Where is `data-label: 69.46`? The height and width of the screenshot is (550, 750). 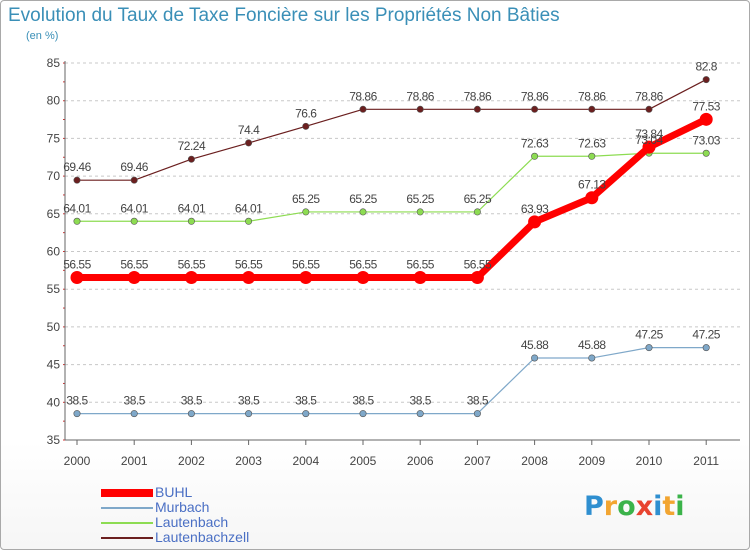 data-label: 69.46 is located at coordinates (134, 167).